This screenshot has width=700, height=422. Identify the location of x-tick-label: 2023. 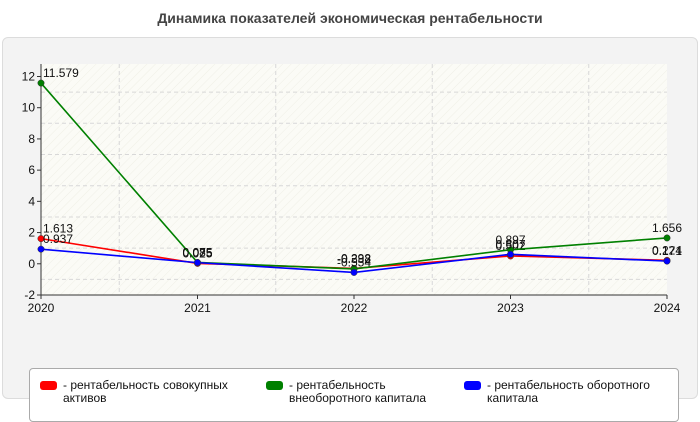
(510, 308).